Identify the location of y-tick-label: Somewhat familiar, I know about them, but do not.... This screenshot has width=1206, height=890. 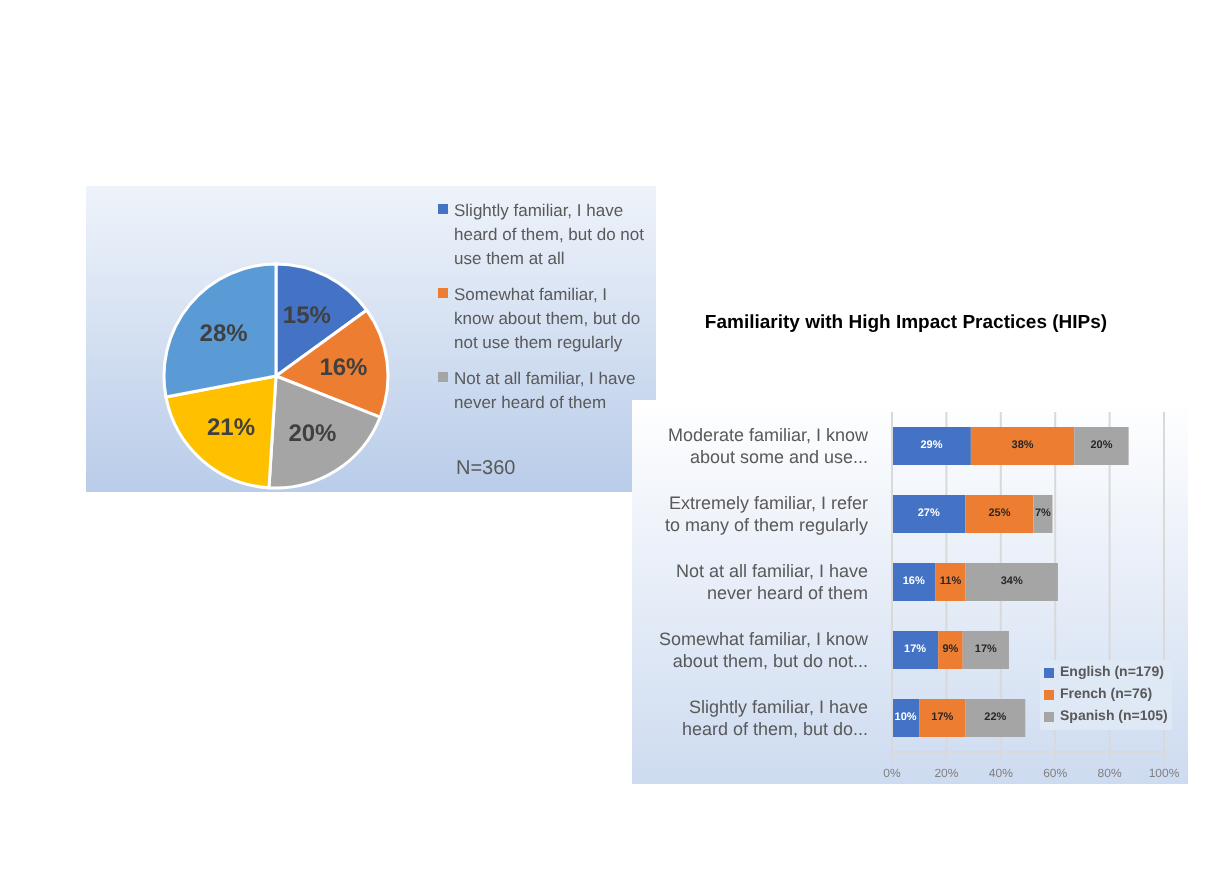
(763, 650).